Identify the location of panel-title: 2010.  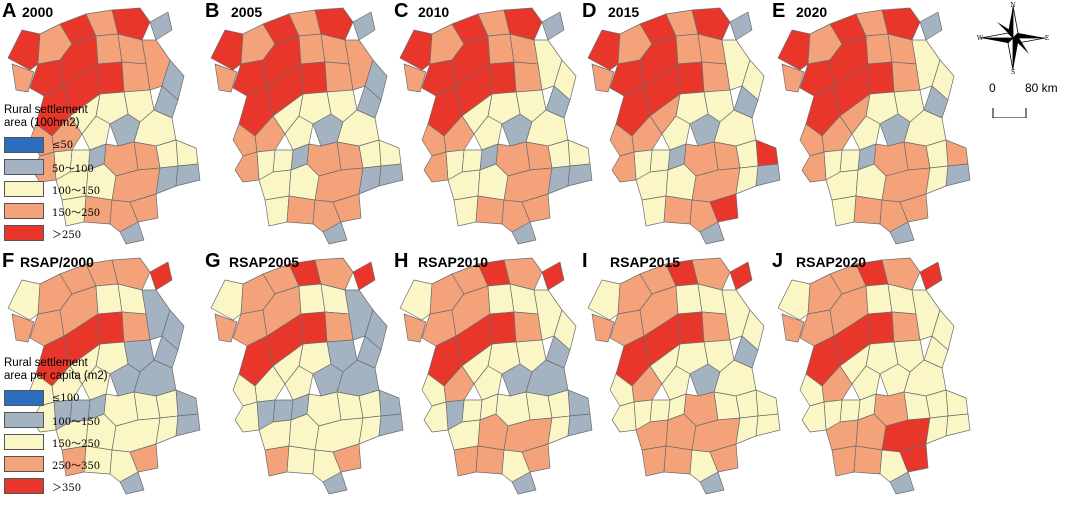
(434, 12).